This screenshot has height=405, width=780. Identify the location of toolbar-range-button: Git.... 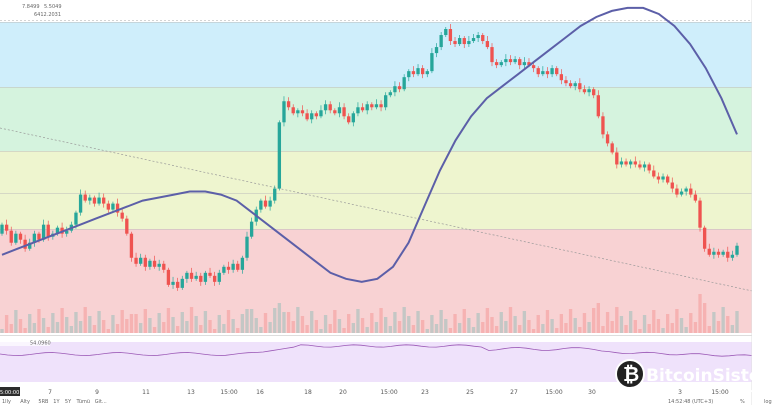
(101, 402).